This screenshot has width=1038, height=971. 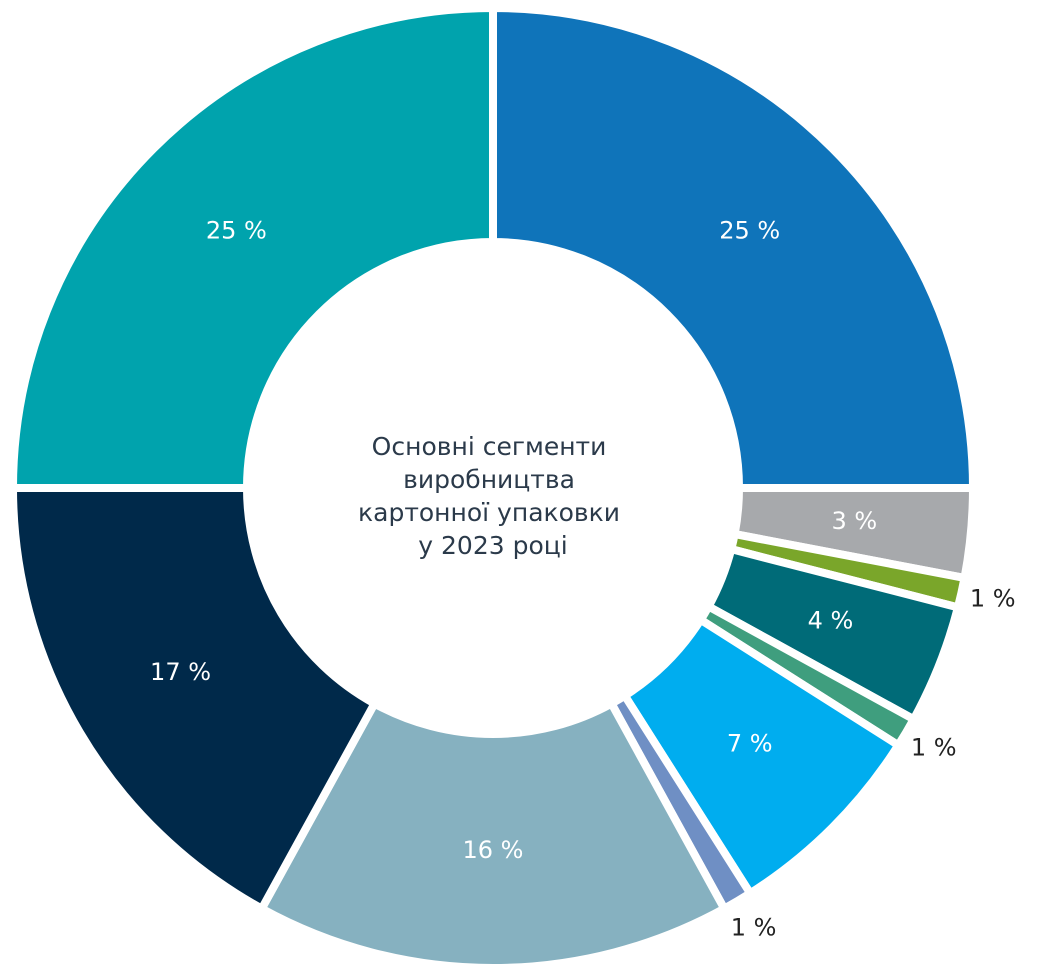 I want to click on data-label: 3 %, so click(x=855, y=521).